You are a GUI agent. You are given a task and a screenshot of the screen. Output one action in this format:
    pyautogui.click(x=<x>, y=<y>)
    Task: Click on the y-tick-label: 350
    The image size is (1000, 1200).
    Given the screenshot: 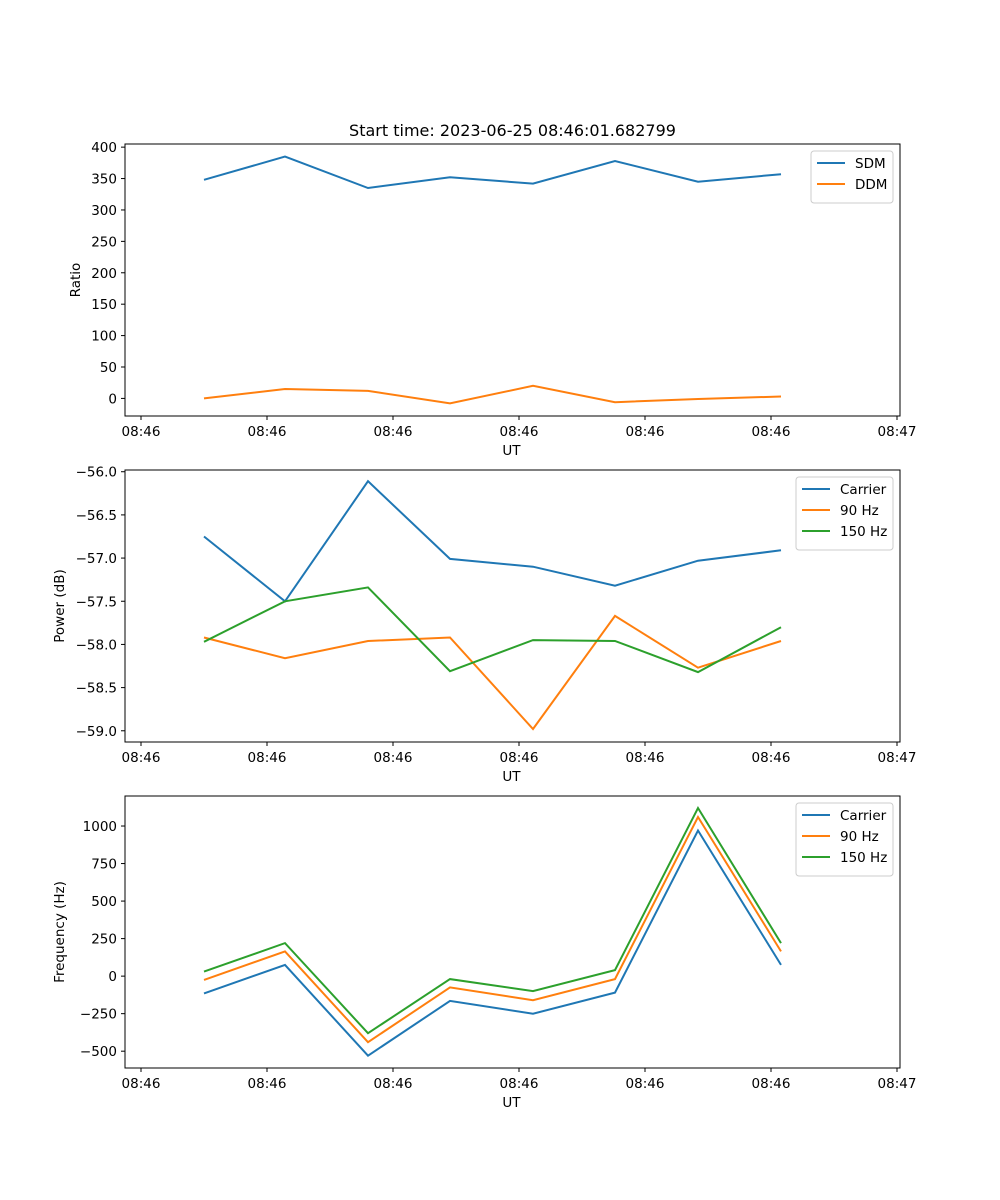 What is the action you would take?
    pyautogui.click(x=104, y=180)
    